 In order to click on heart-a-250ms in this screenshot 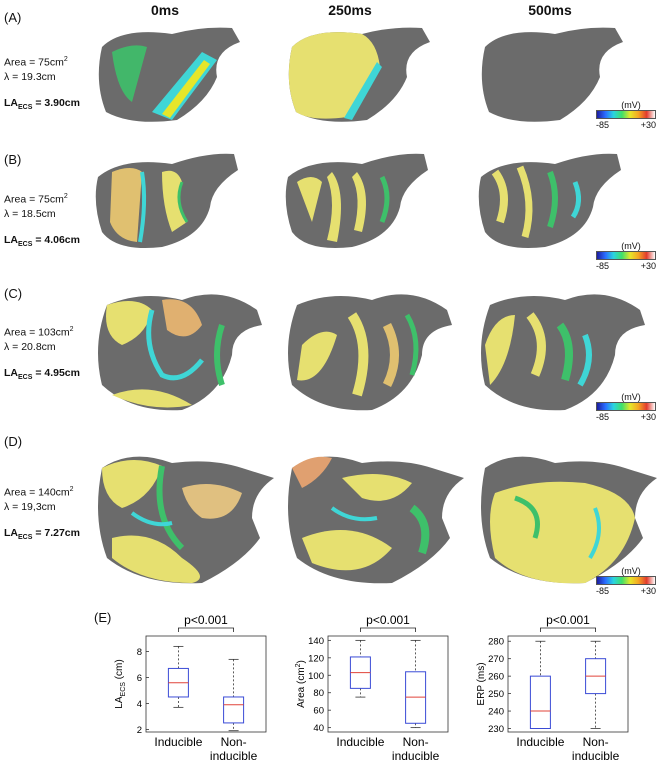, I will do `click(359, 74)`.